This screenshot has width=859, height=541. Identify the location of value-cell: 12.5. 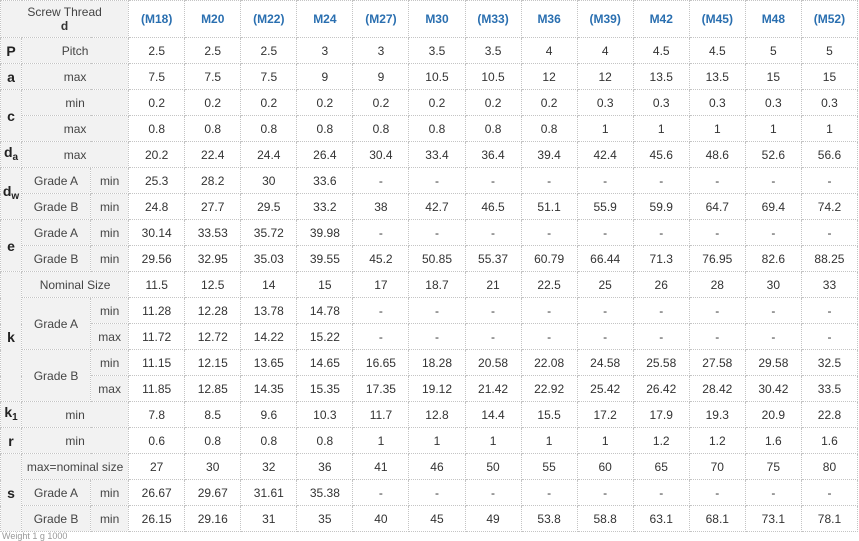
(213, 284).